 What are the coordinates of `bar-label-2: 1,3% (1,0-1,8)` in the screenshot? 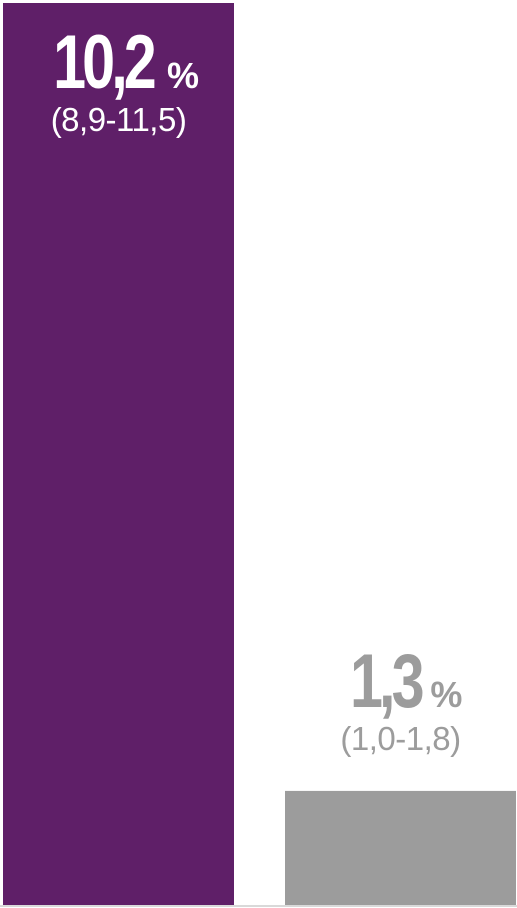 It's located at (400, 697).